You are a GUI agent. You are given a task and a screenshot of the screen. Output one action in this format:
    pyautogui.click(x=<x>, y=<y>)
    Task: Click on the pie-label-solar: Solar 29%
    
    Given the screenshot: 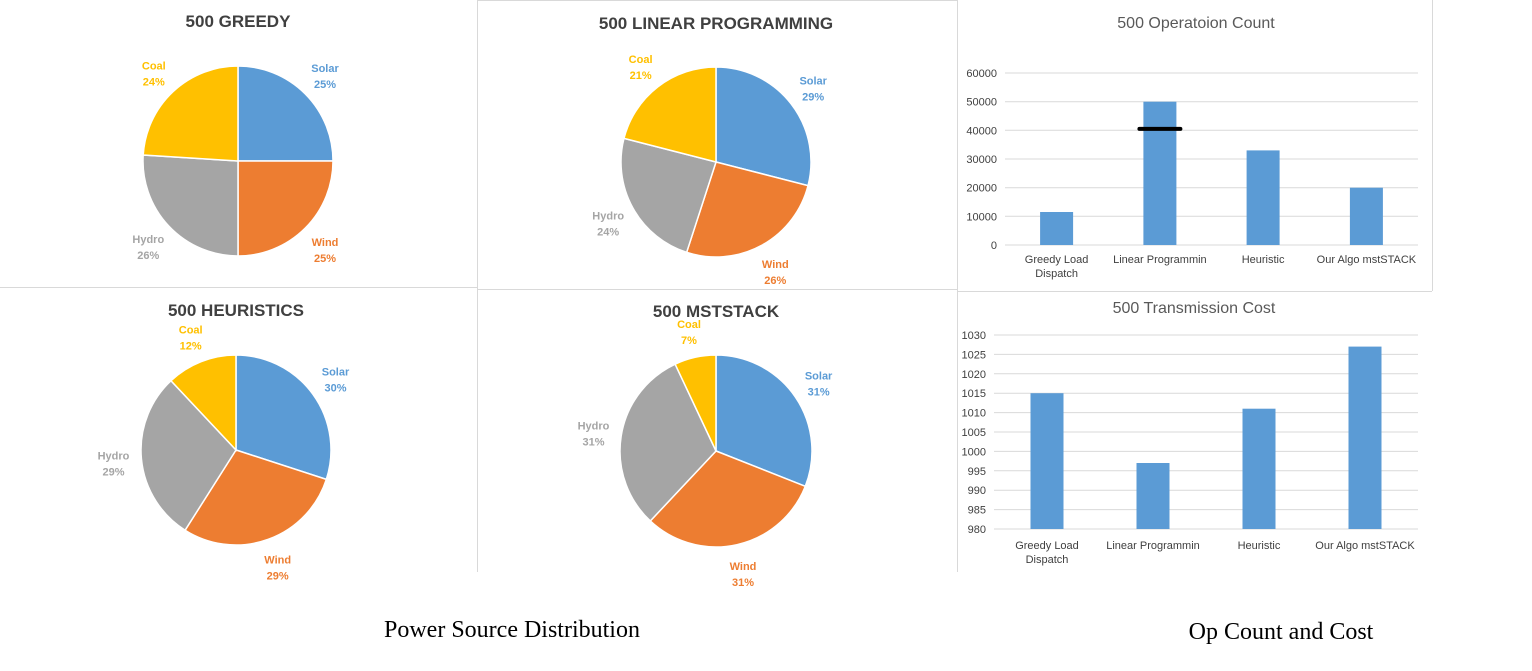 What is the action you would take?
    pyautogui.click(x=813, y=90)
    